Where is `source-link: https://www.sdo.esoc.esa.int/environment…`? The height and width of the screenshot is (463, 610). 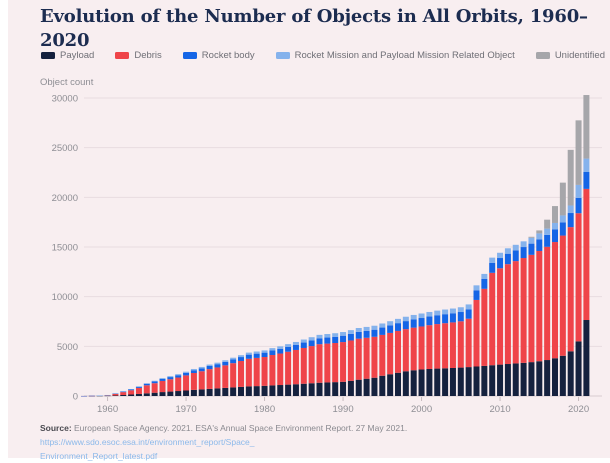 source-link: https://www.sdo.esoc.esa.int/environment… is located at coordinates (147, 442).